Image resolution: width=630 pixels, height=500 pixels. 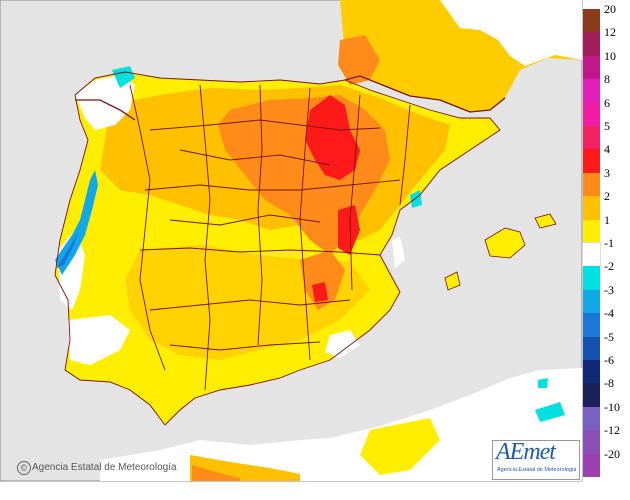 What do you see at coordinates (606, 321) in the screenshot?
I see `legend-item: -4` at bounding box center [606, 321].